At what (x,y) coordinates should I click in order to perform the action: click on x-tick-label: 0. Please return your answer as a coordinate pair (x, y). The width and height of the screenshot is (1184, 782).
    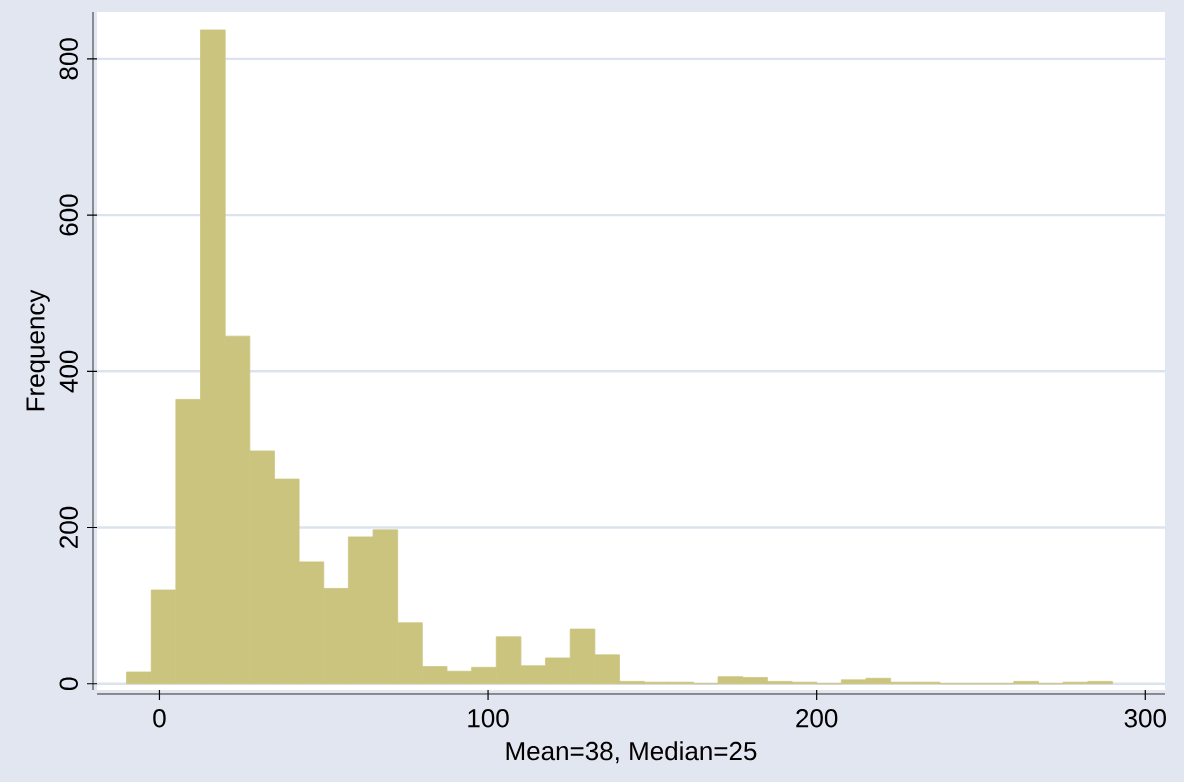
    Looking at the image, I should click on (159, 718).